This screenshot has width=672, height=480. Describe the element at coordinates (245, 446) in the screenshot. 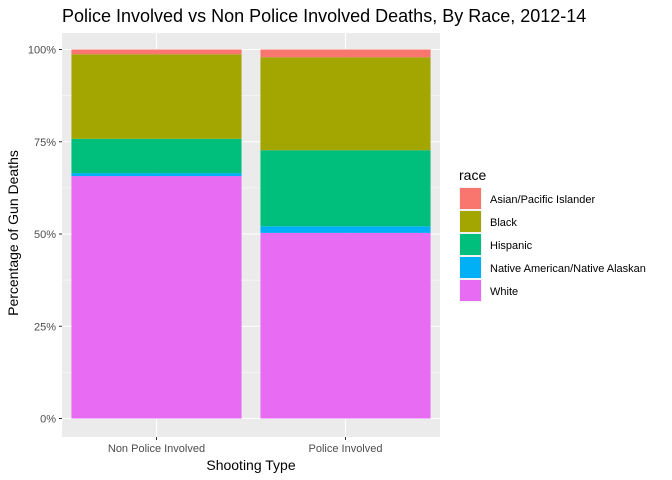

I see `x-axis-ticks: Non Police Involved Police Involved` at that location.